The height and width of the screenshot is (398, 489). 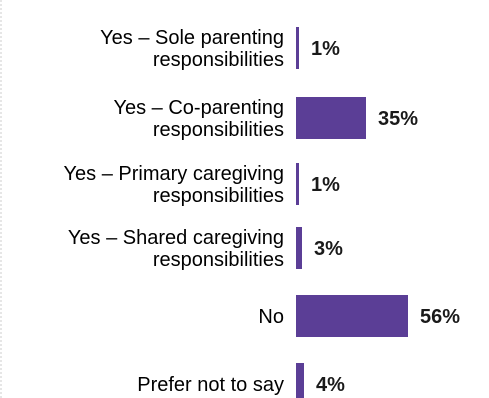 What do you see at coordinates (440, 317) in the screenshot?
I see `value-label-4: 56%` at bounding box center [440, 317].